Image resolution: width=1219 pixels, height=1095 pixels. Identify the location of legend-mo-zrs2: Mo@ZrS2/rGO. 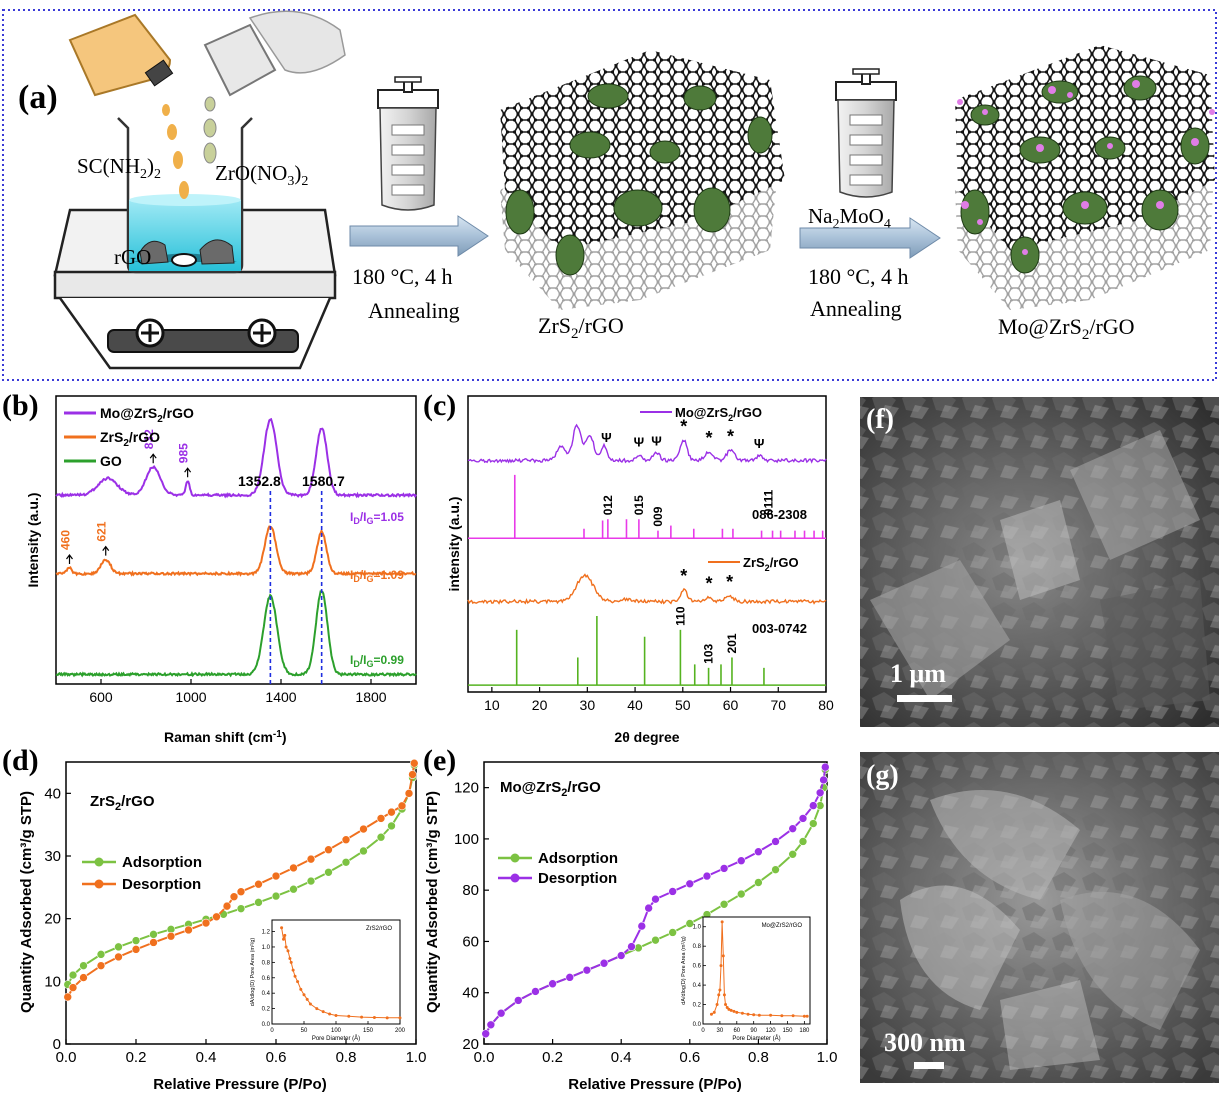
(718, 414).